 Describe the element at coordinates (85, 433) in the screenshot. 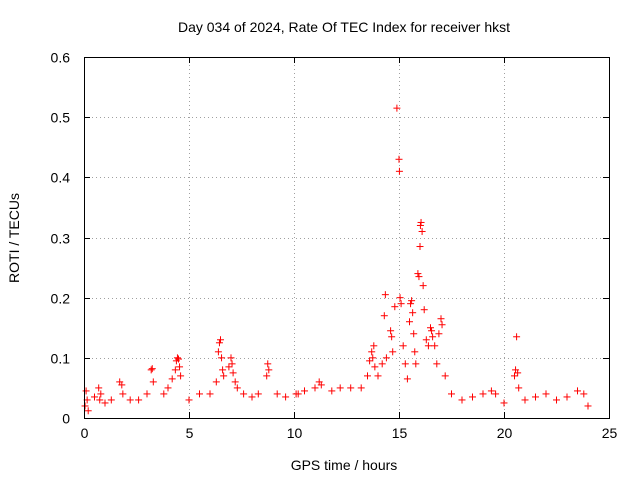

I see `x-tick-label: 0` at that location.